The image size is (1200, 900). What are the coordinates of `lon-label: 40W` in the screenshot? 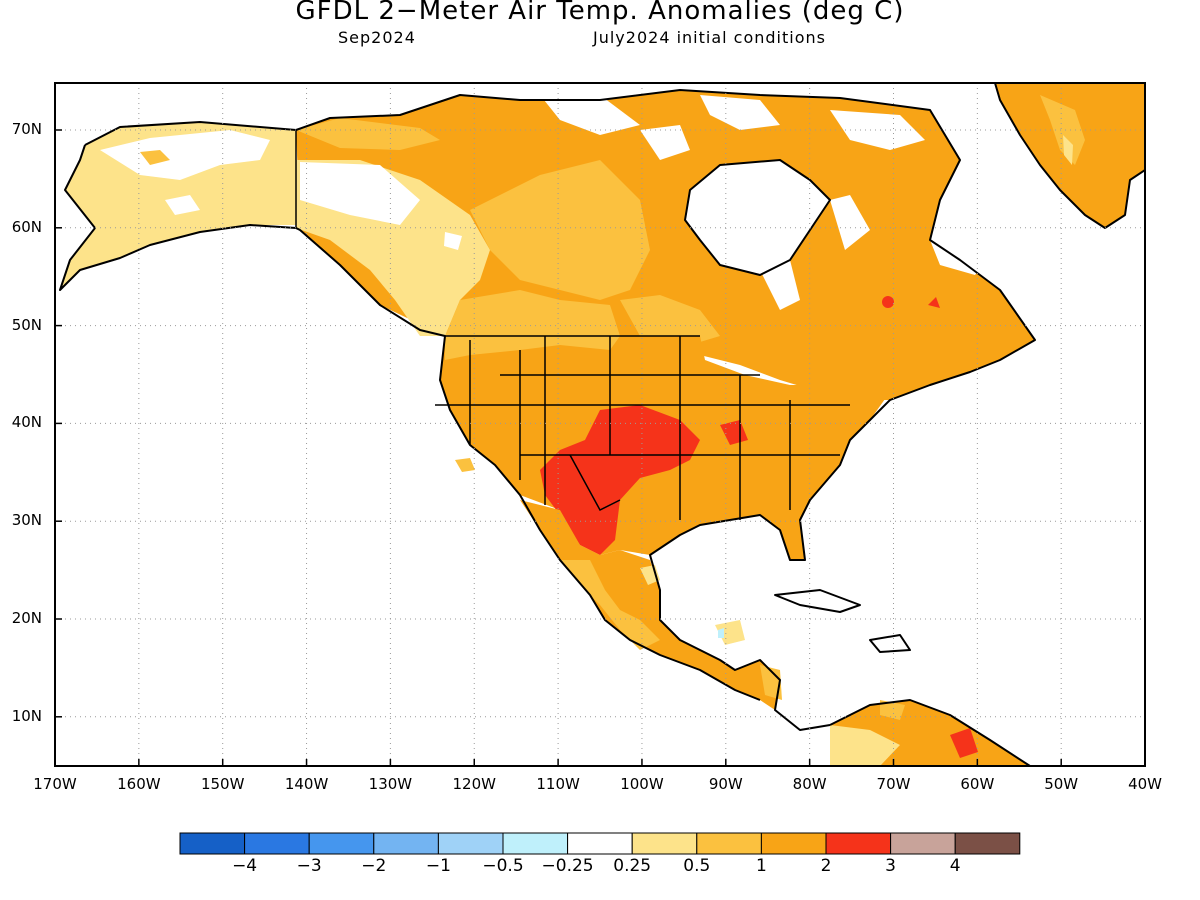 It's located at (1145, 784).